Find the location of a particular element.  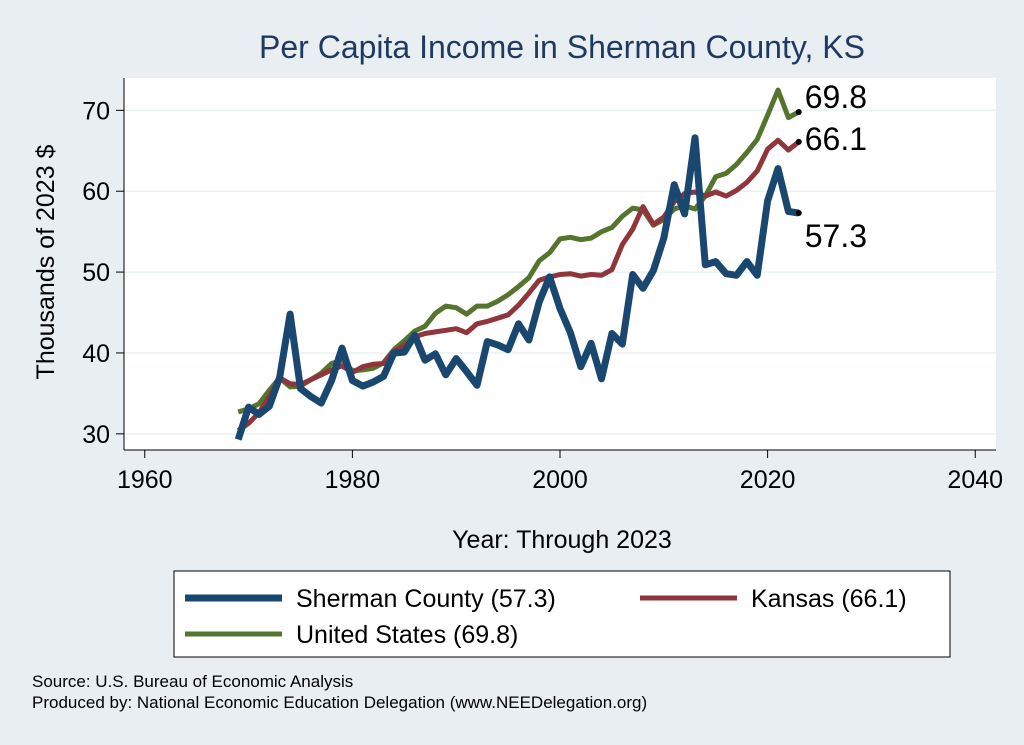

legend-box is located at coordinates (562, 614).